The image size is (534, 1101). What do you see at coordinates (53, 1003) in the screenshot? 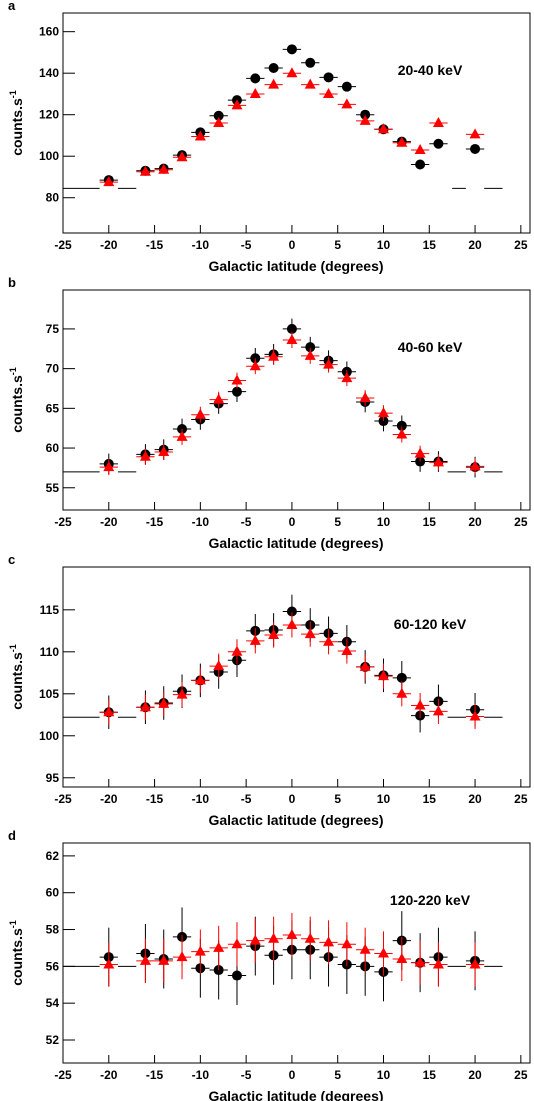
I see `y-tick-label: 54` at bounding box center [53, 1003].